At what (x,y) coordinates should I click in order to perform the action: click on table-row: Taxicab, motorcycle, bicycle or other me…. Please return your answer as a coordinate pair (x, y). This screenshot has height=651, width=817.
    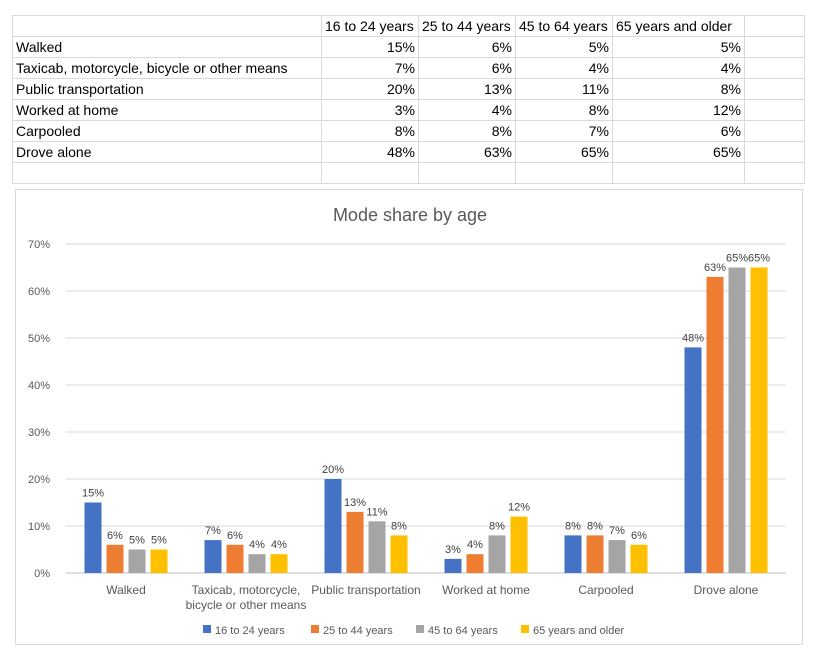
    Looking at the image, I should click on (408, 68).